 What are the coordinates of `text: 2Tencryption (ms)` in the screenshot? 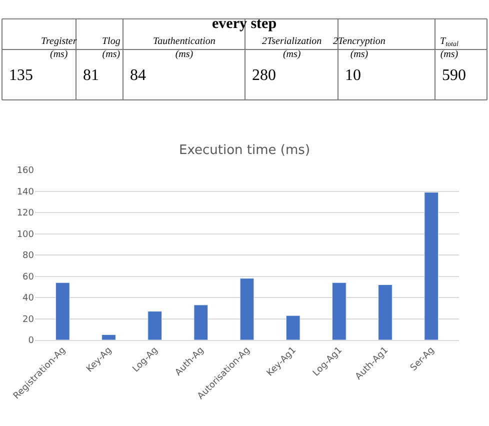 It's located at (359, 48).